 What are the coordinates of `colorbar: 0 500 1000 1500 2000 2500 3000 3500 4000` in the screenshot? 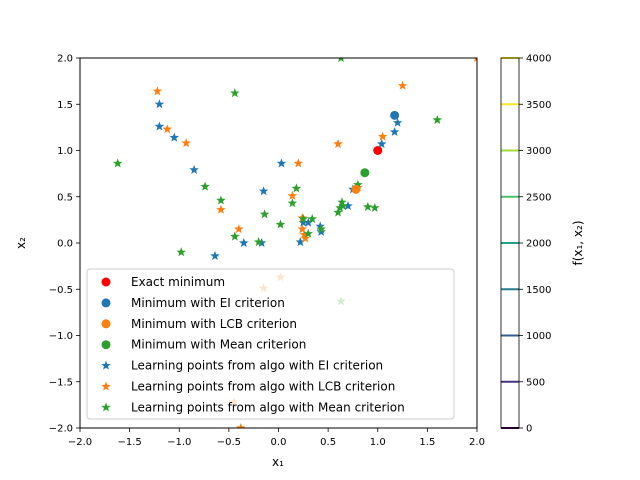 It's located at (525, 244).